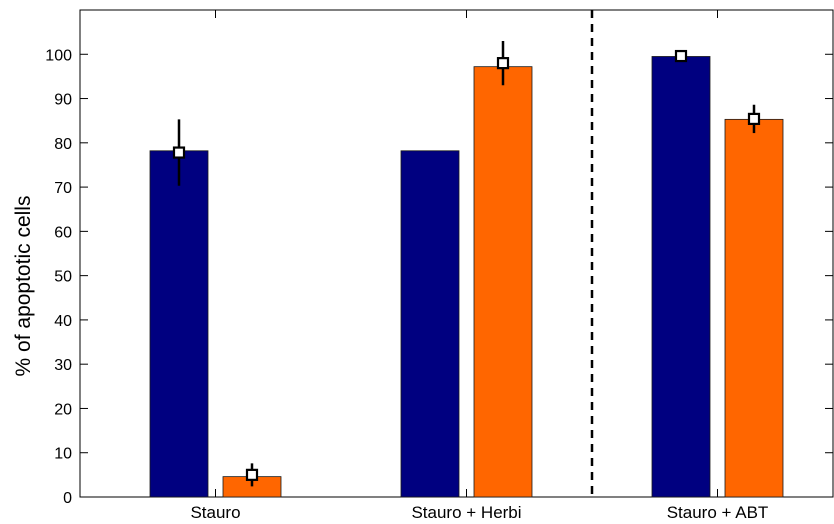 The height and width of the screenshot is (524, 834). What do you see at coordinates (63, 100) in the screenshot?
I see `y-tick-label-9: 90` at bounding box center [63, 100].